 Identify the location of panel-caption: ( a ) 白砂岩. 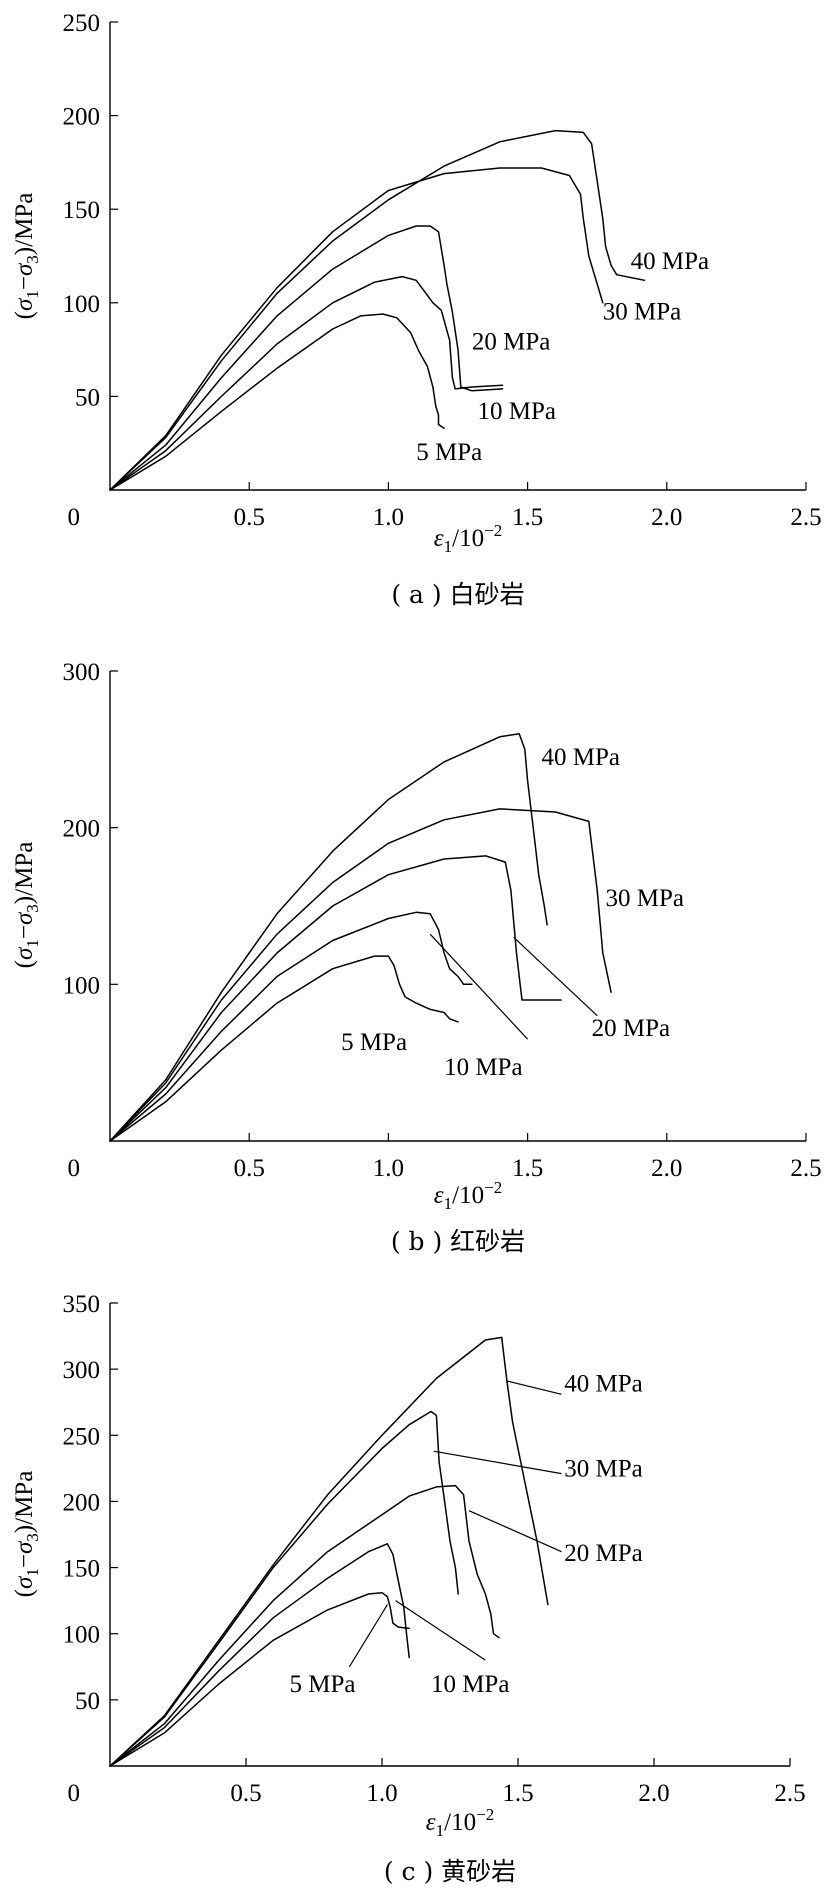
(457, 594).